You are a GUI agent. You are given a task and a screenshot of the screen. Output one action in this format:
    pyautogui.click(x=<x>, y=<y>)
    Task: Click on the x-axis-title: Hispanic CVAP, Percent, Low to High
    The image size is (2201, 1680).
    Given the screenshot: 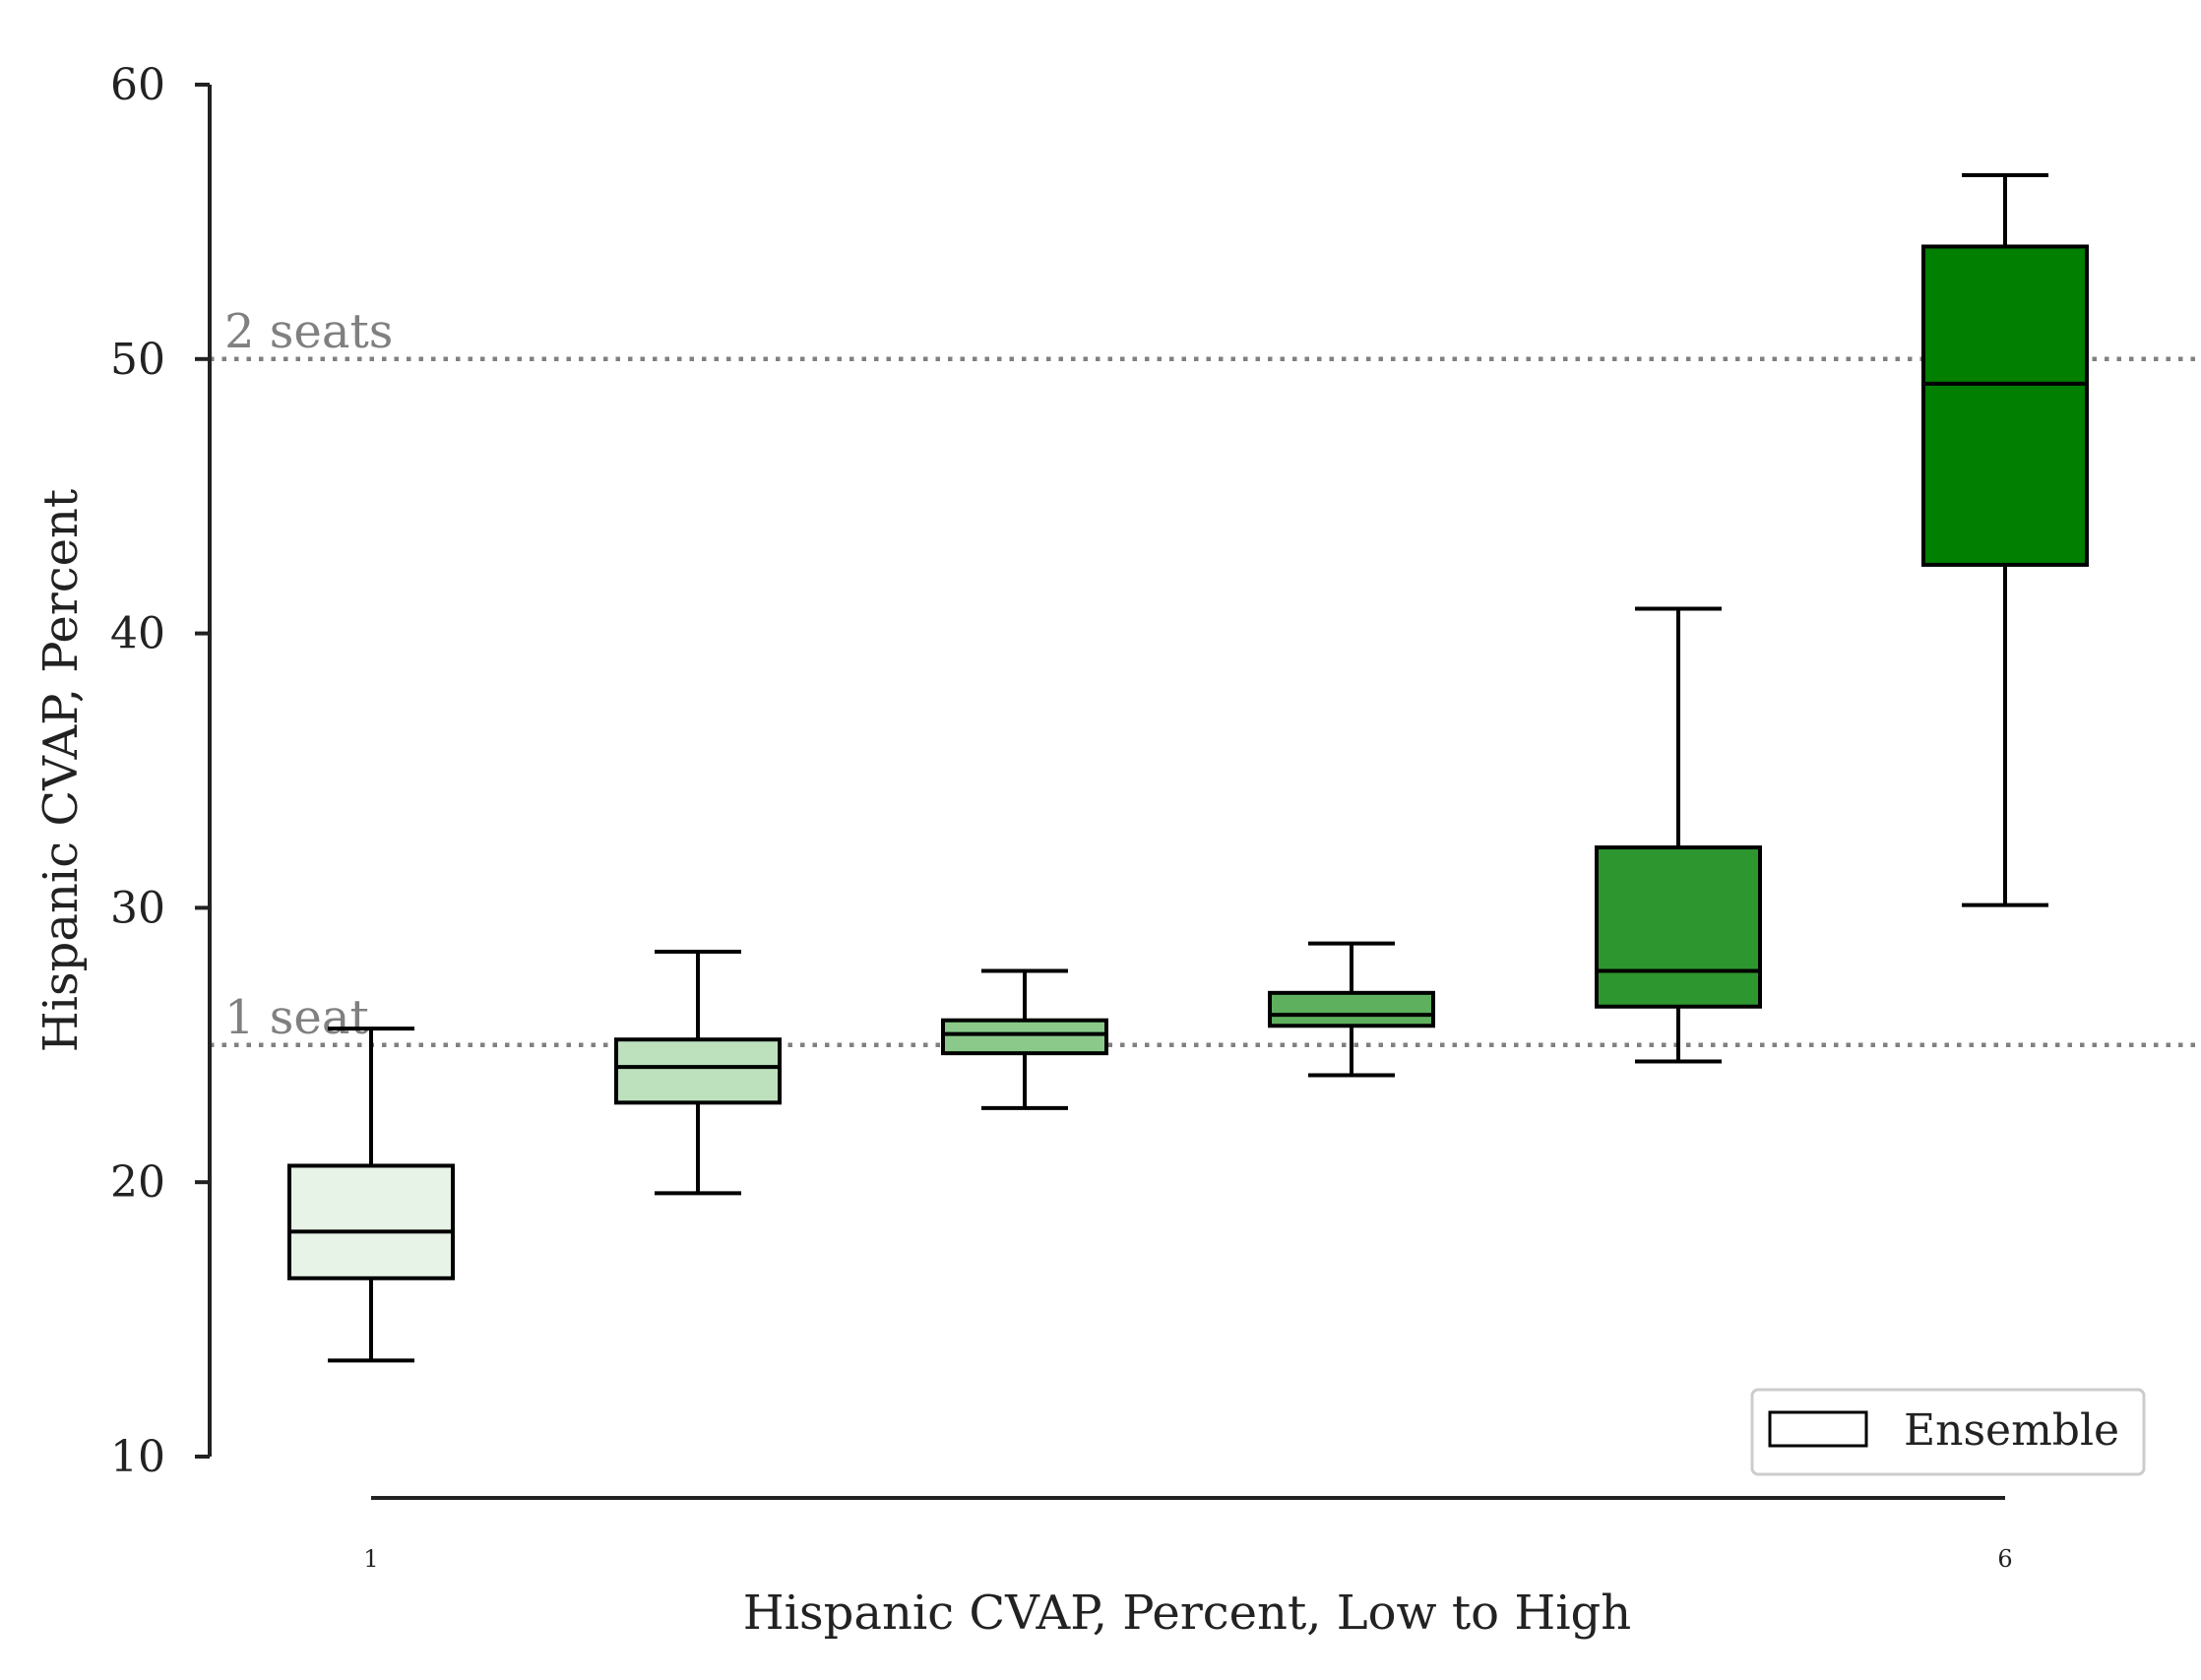 What is the action you would take?
    pyautogui.click(x=1187, y=1613)
    